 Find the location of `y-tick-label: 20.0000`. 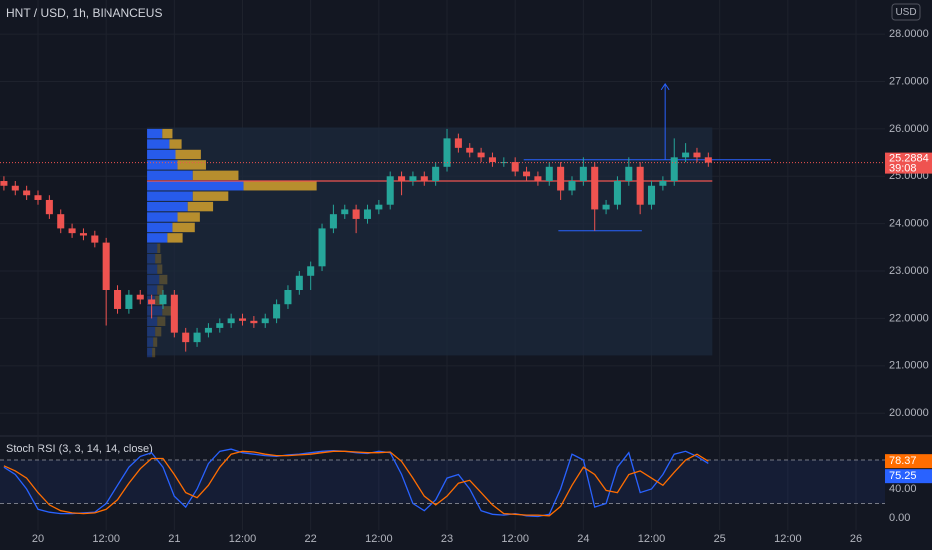

y-tick-label: 20.0000 is located at coordinates (909, 413).